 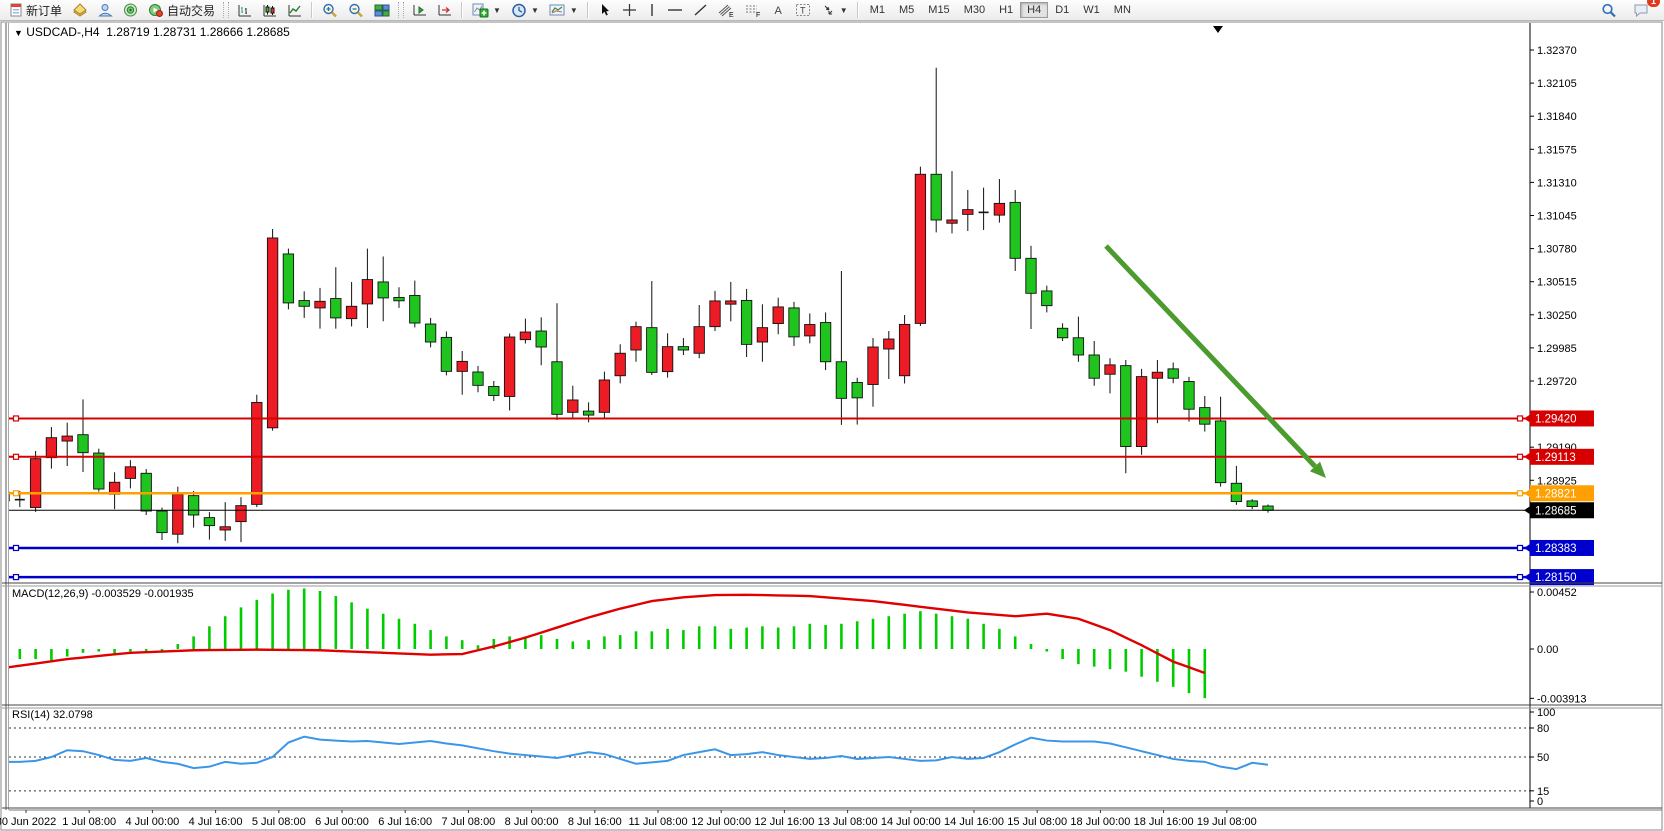 What do you see at coordinates (1546, 713) in the screenshot?
I see `rsi-axis-label: 100` at bounding box center [1546, 713].